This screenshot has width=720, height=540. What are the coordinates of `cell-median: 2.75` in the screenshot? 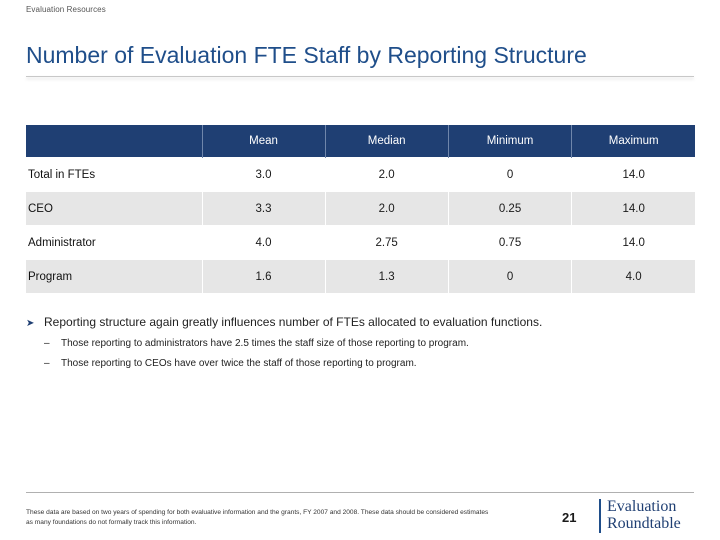 It's located at (386, 242).